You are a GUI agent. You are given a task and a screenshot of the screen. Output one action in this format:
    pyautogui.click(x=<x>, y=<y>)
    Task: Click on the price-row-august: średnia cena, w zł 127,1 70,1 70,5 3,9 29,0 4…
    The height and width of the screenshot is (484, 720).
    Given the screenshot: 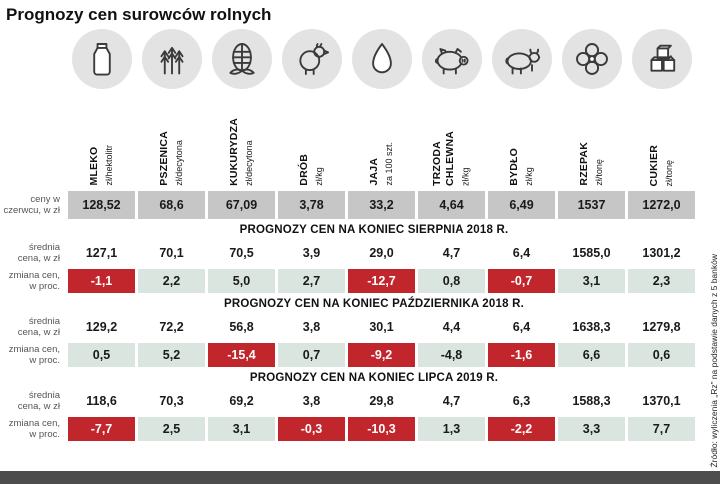 What is the action you would take?
    pyautogui.click(x=349, y=253)
    